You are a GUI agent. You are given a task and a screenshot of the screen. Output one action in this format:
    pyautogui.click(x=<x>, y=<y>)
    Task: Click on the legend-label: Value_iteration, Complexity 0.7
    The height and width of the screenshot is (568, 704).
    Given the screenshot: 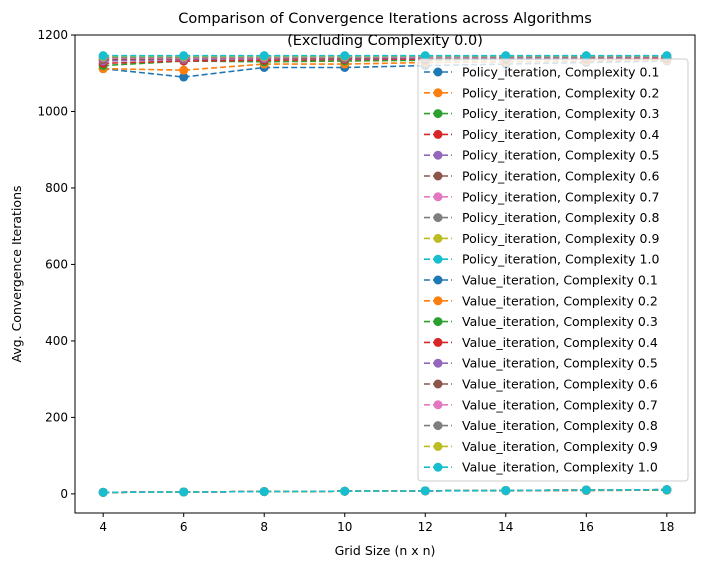 What is the action you would take?
    pyautogui.click(x=560, y=404)
    